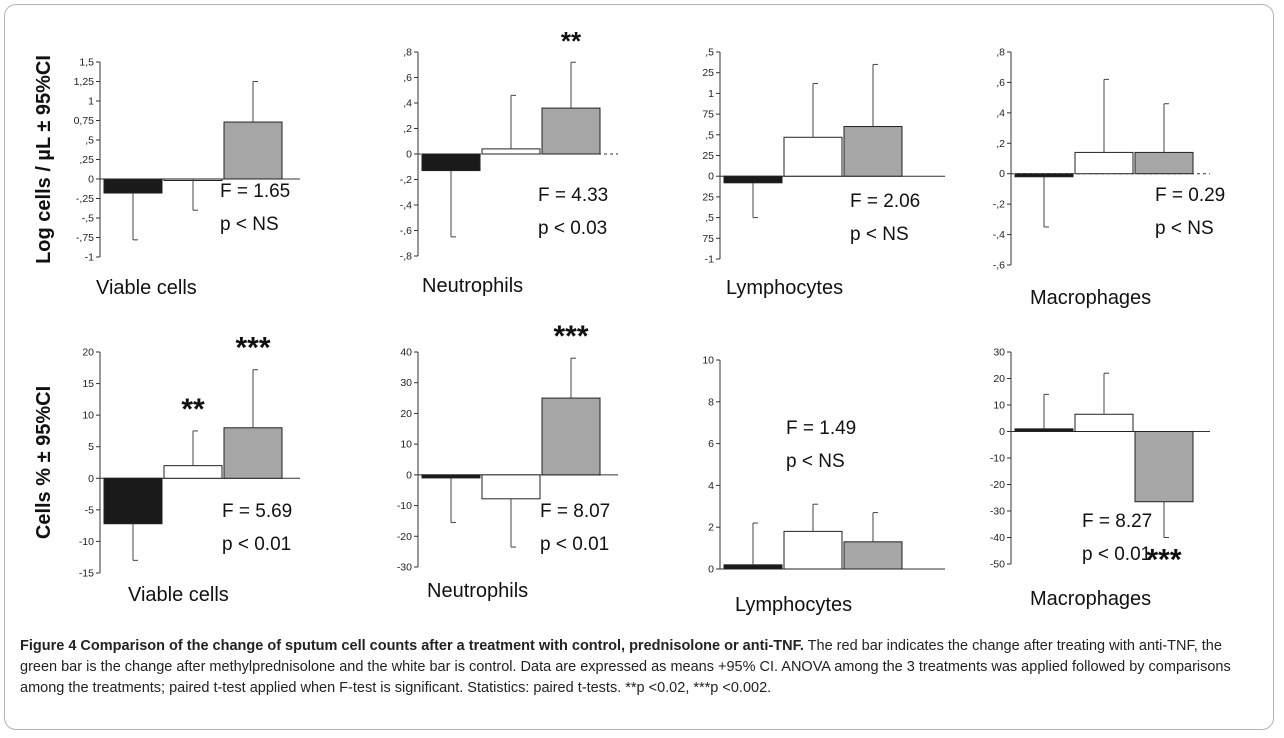 The height and width of the screenshot is (738, 1284). Describe the element at coordinates (86, 63) in the screenshot. I see `y-tick-label: 1,5` at that location.